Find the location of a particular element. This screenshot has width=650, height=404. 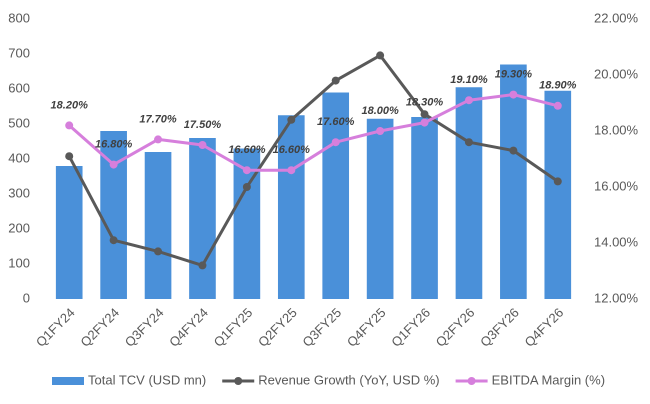

y2-tick-label: 12.00% is located at coordinates (616, 297).